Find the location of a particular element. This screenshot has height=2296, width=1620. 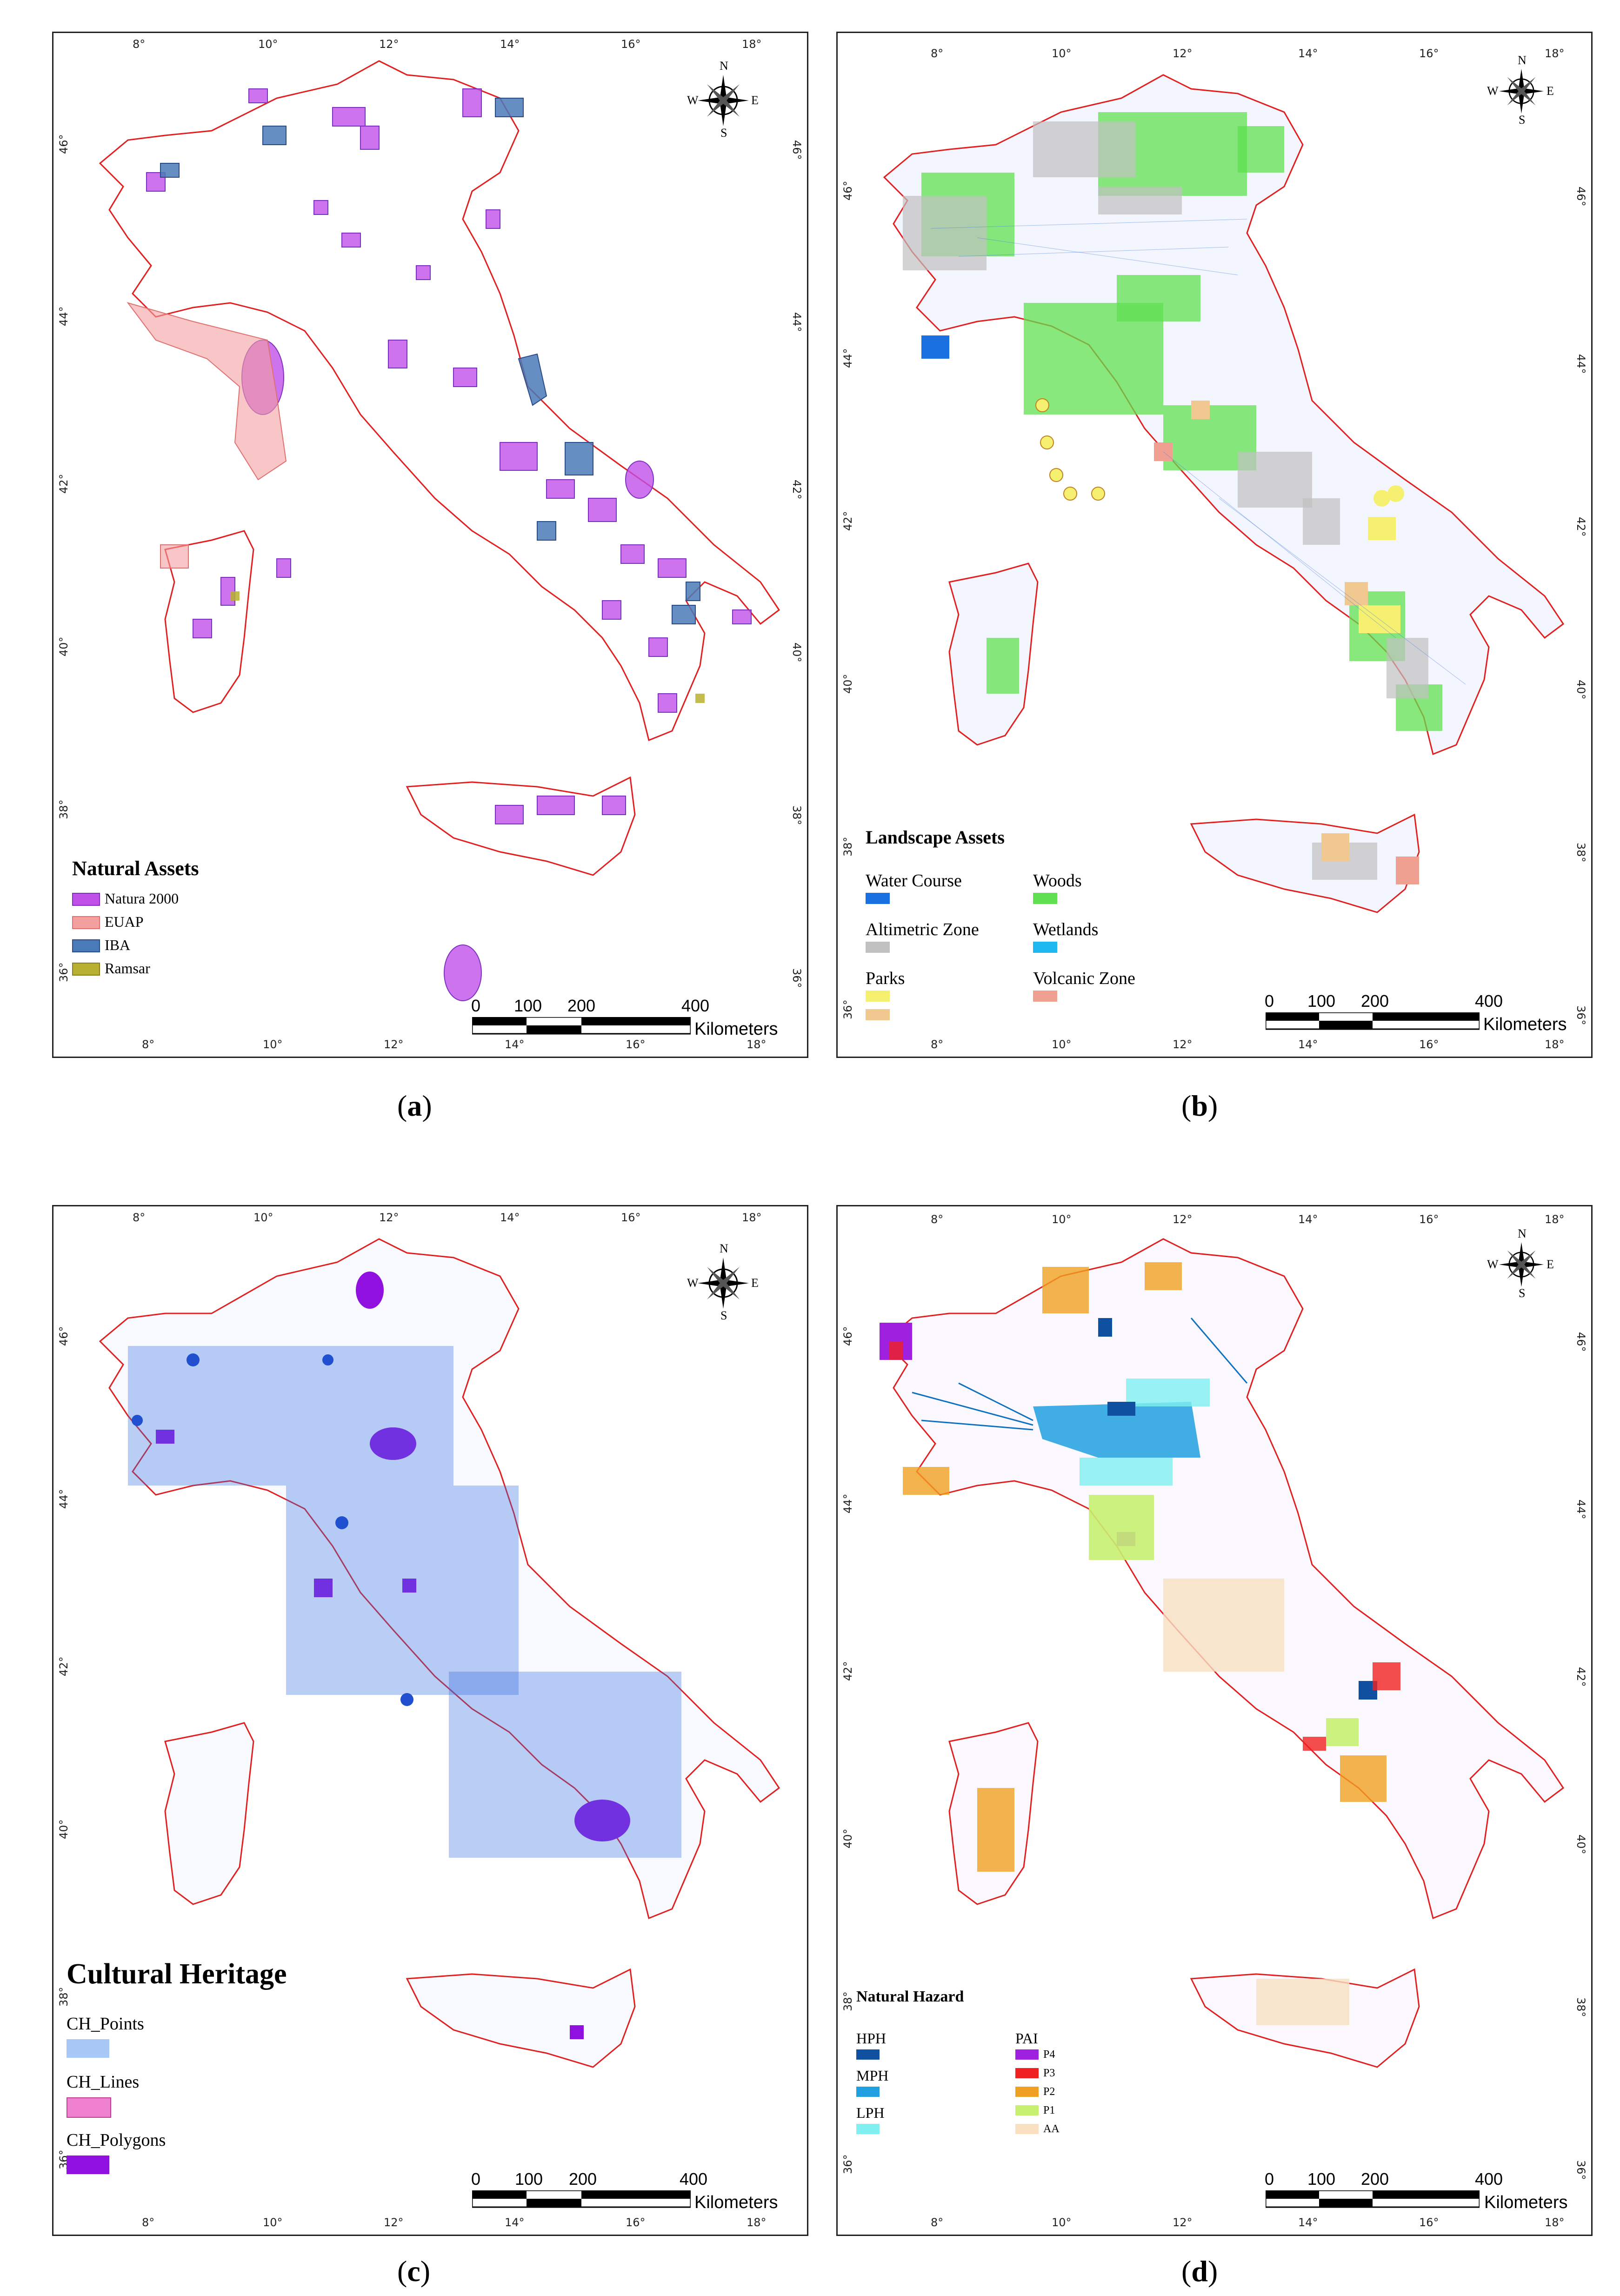

legend-label: LPH is located at coordinates (870, 2112).